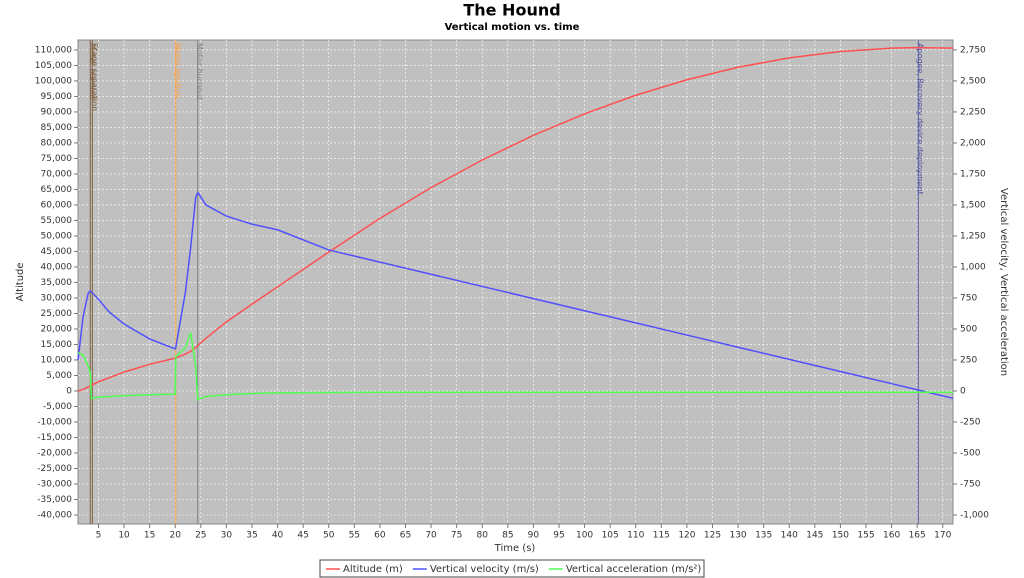 The width and height of the screenshot is (1024, 578). I want to click on y-tick-label: -10,000, so click(54, 422).